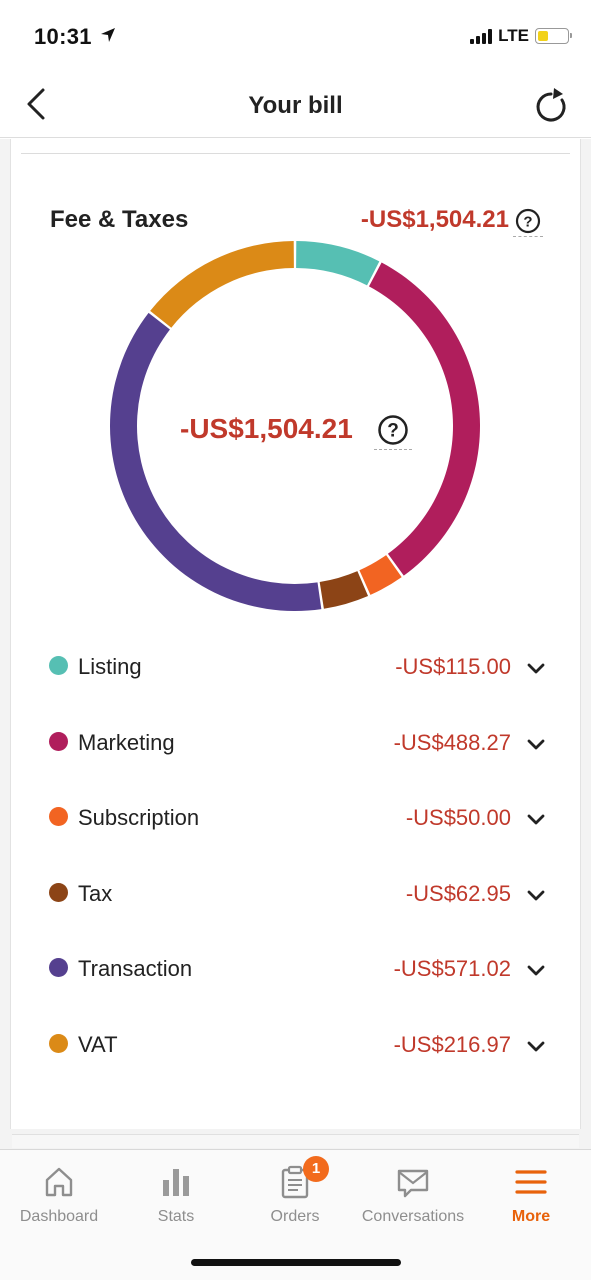 This screenshot has height=1280, width=591. Describe the element at coordinates (59, 1182) in the screenshot. I see `home-icon` at that location.